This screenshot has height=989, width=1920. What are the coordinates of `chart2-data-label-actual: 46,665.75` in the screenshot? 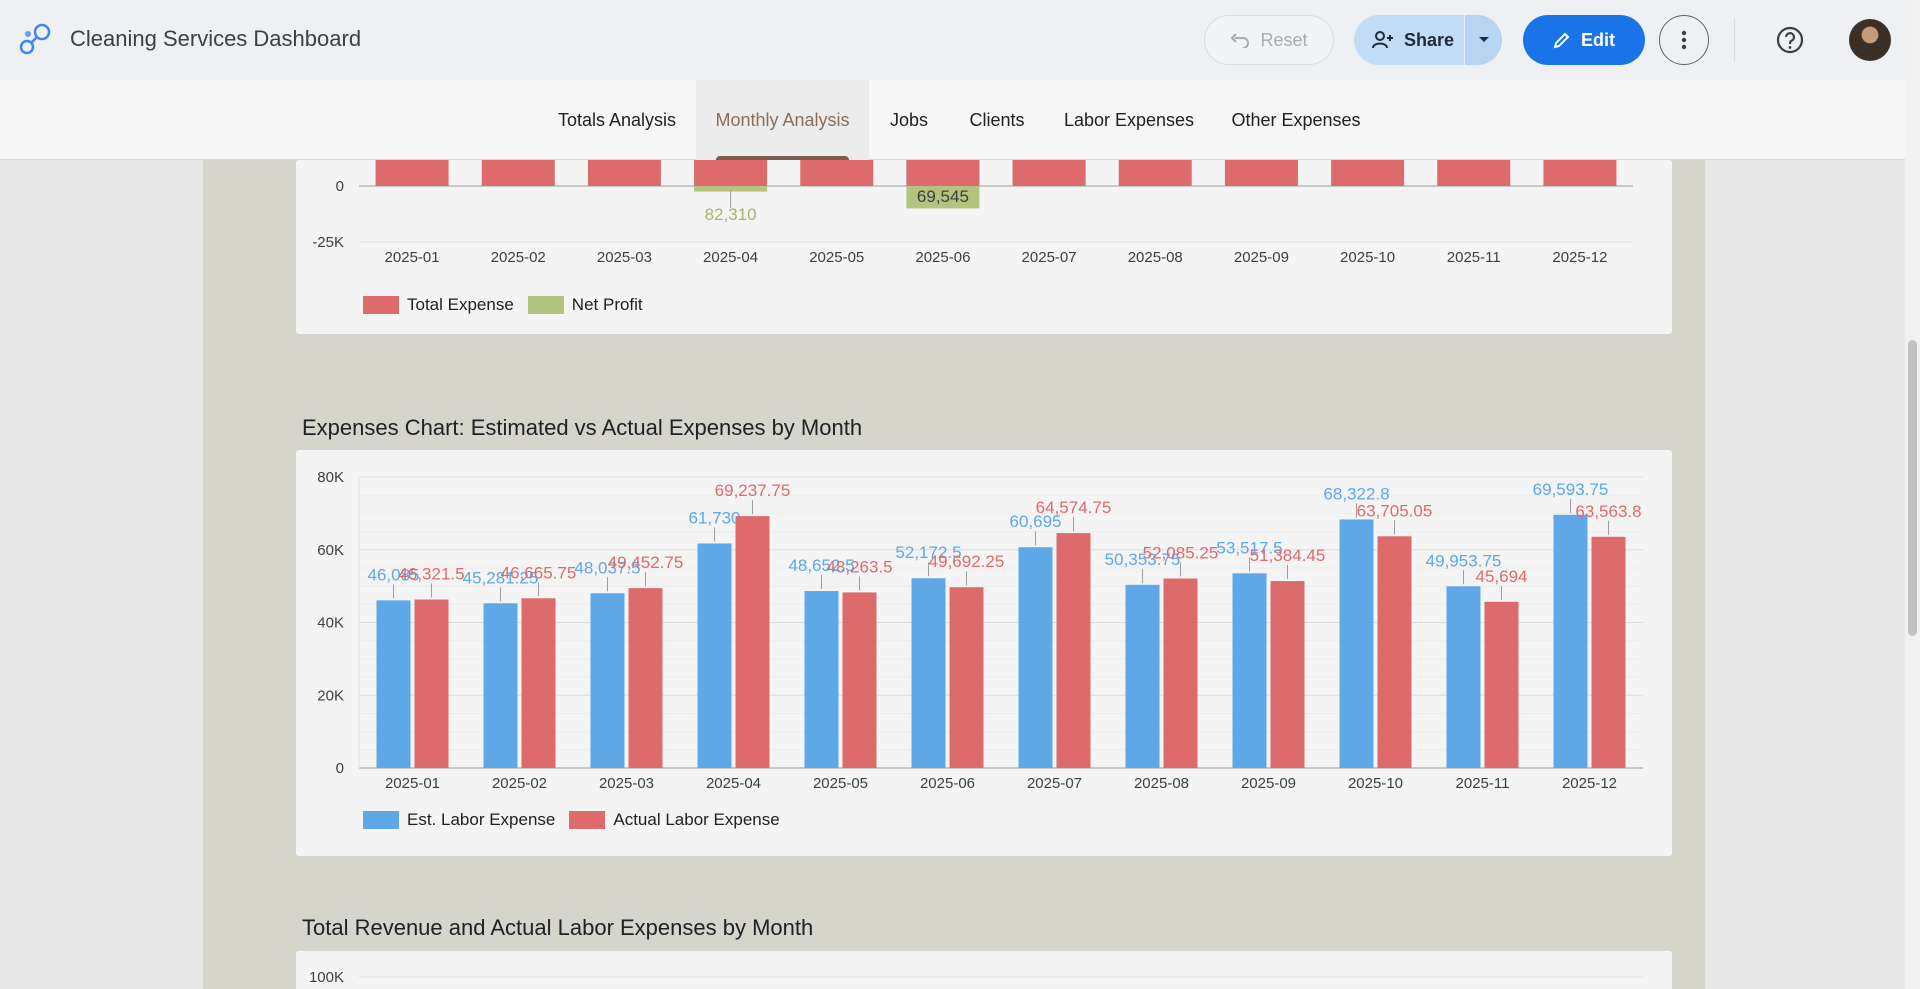 It's located at (539, 572).